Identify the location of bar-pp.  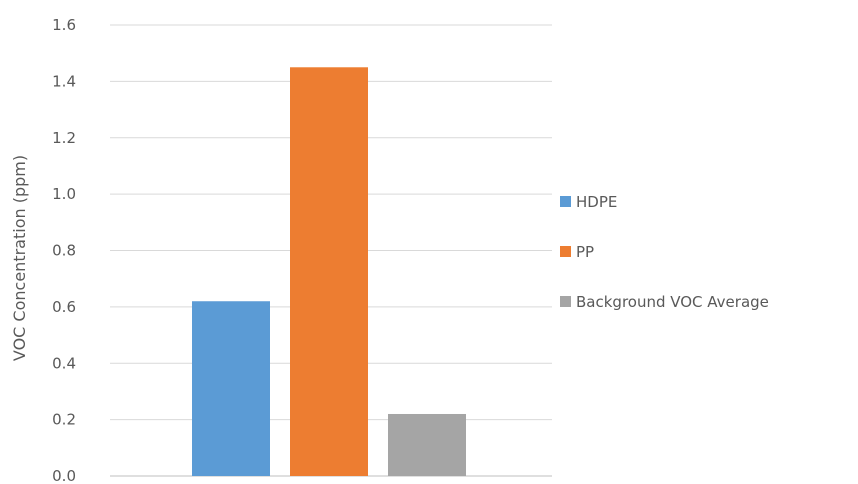
(329, 271).